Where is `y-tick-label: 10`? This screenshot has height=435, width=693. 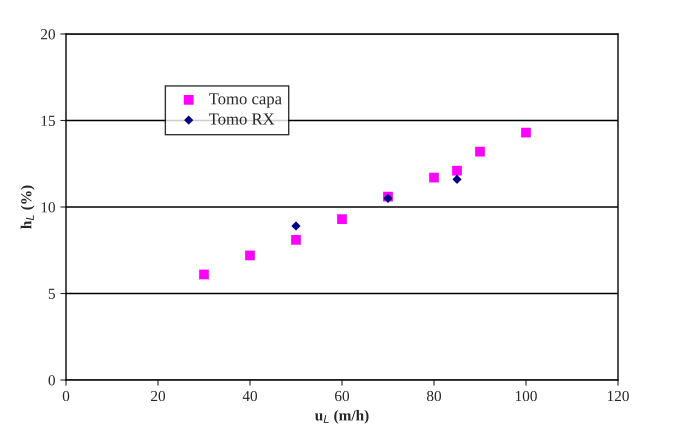
y-tick-label: 10 is located at coordinates (48, 207).